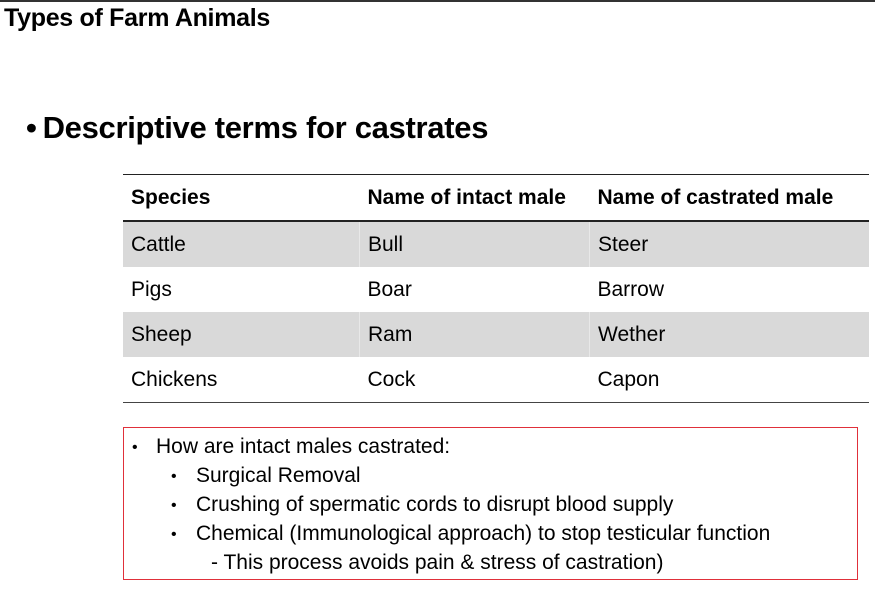 This screenshot has height=591, width=875. Describe the element at coordinates (466, 197) in the screenshot. I see `header-intact-male: Name of intact male` at that location.